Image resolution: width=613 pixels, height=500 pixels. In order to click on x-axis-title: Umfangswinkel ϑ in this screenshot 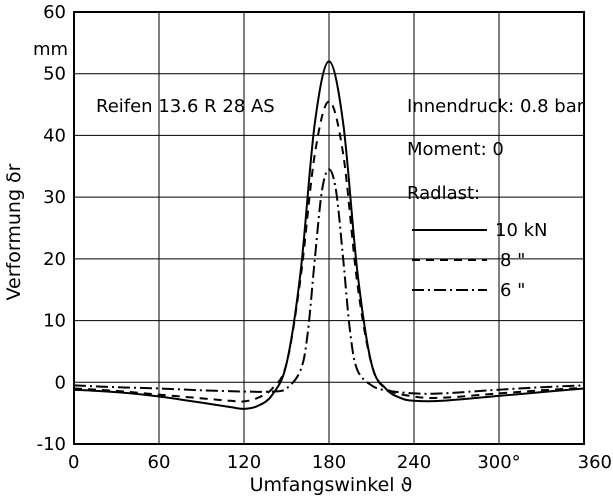, I will do `click(331, 485)`.